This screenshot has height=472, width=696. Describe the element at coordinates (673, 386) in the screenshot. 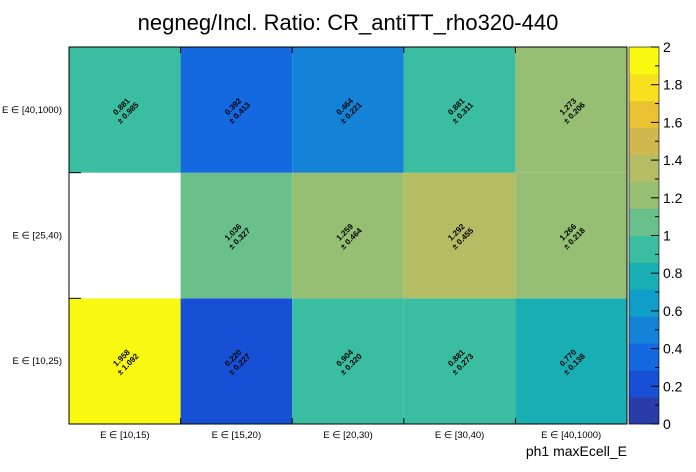

I see `z-tick-label: 0.2` at that location.